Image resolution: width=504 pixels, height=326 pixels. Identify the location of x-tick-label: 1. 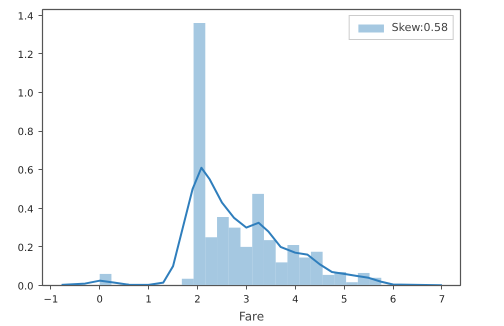
(148, 300).